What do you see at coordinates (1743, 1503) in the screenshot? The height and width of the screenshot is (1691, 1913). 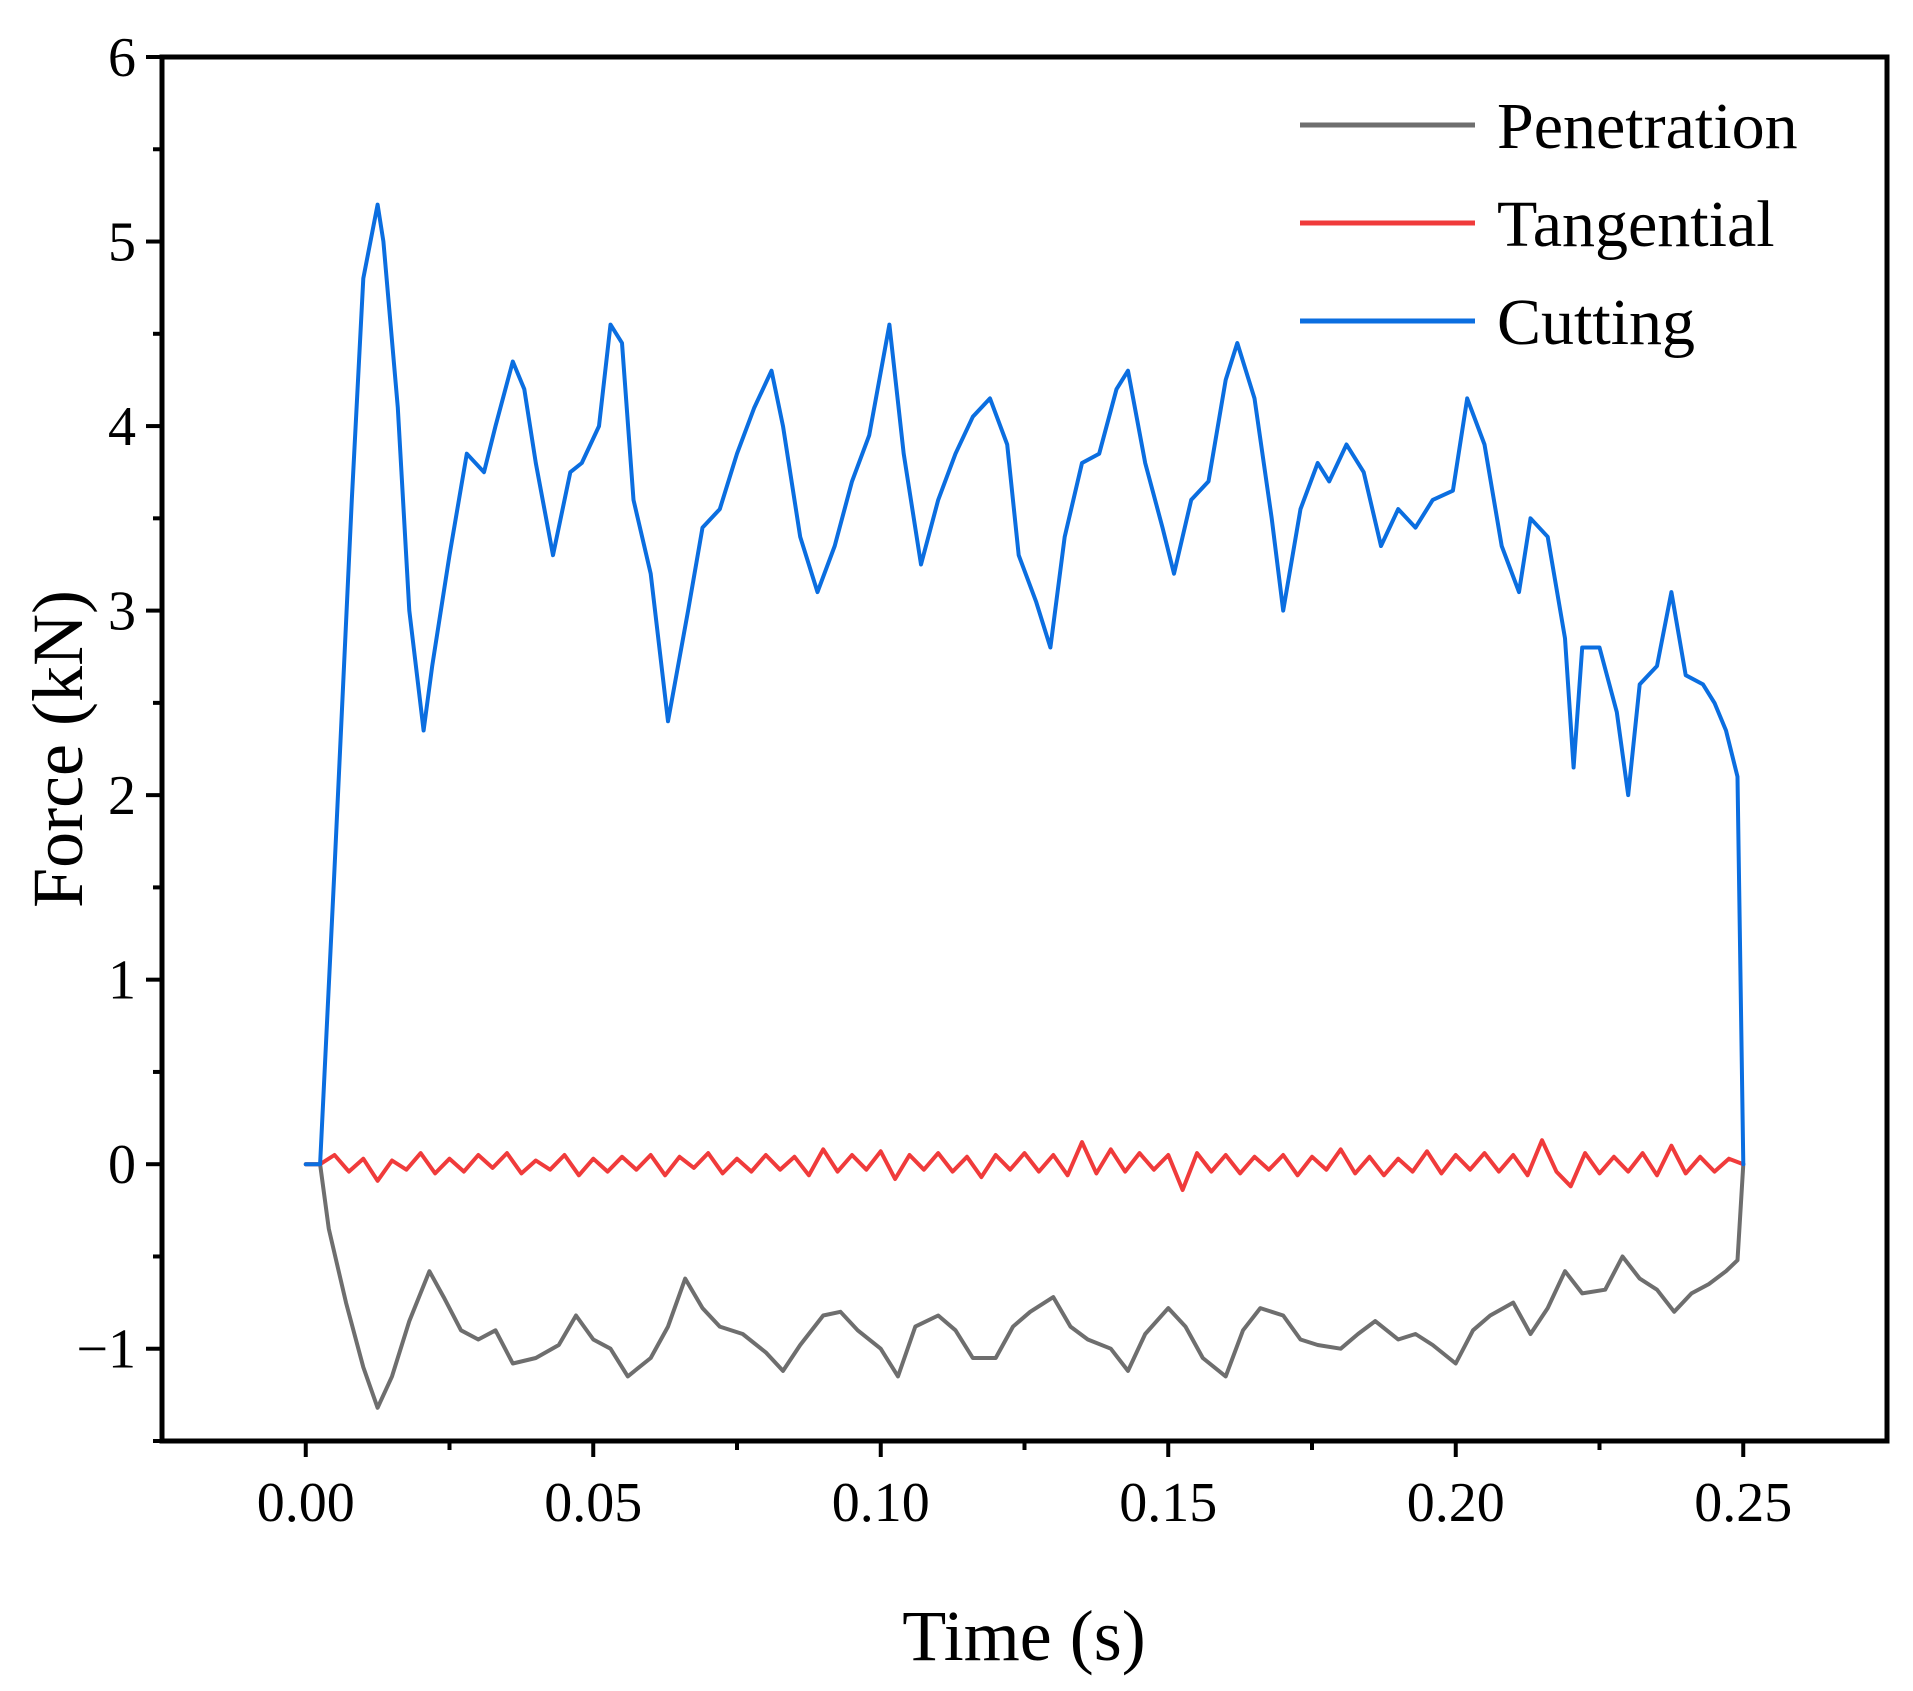 I see `x-tick-label: 0.25` at bounding box center [1743, 1503].